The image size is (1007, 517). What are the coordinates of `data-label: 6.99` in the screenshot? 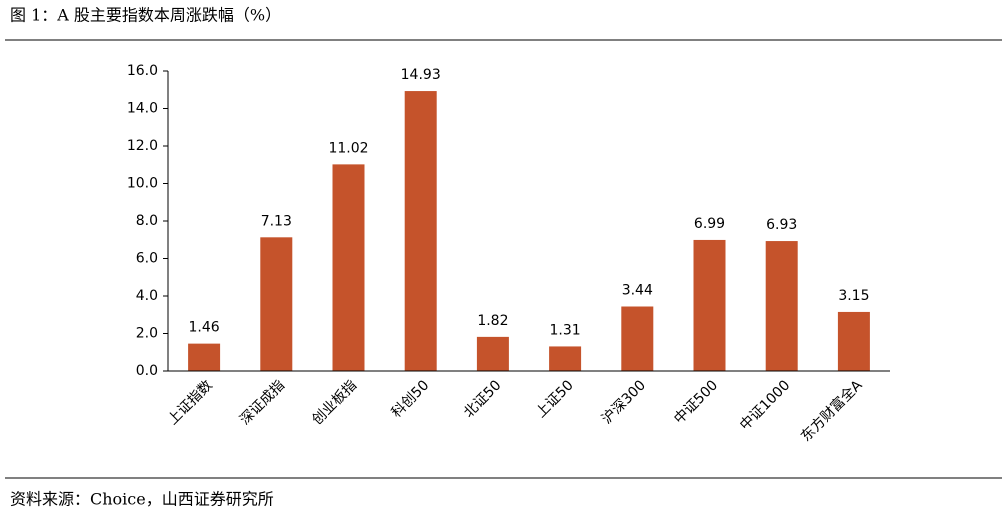 It's located at (709, 224).